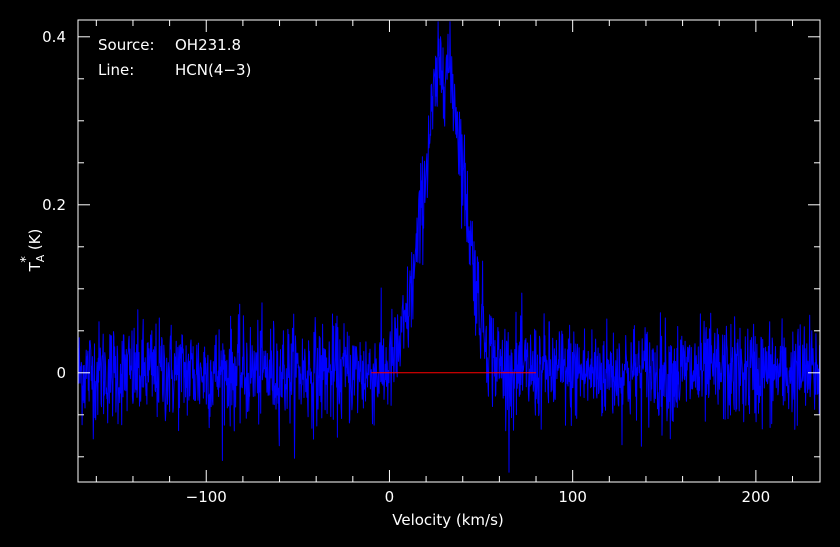  What do you see at coordinates (126, 45) in the screenshot?
I see `source-label: Source:` at bounding box center [126, 45].